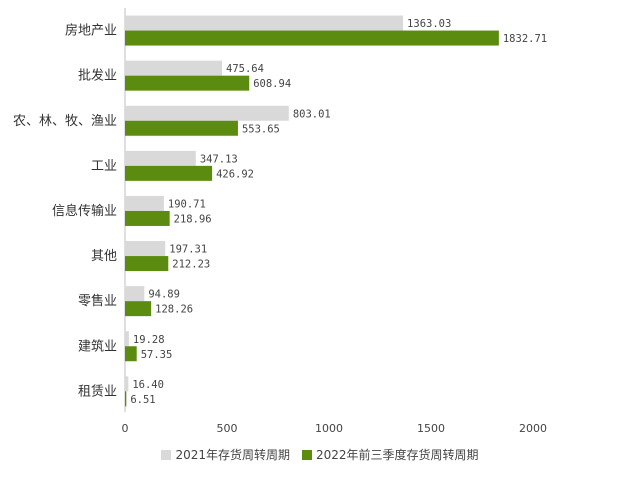  What do you see at coordinates (227, 428) in the screenshot?
I see `x-tick-label: 500` at bounding box center [227, 428].